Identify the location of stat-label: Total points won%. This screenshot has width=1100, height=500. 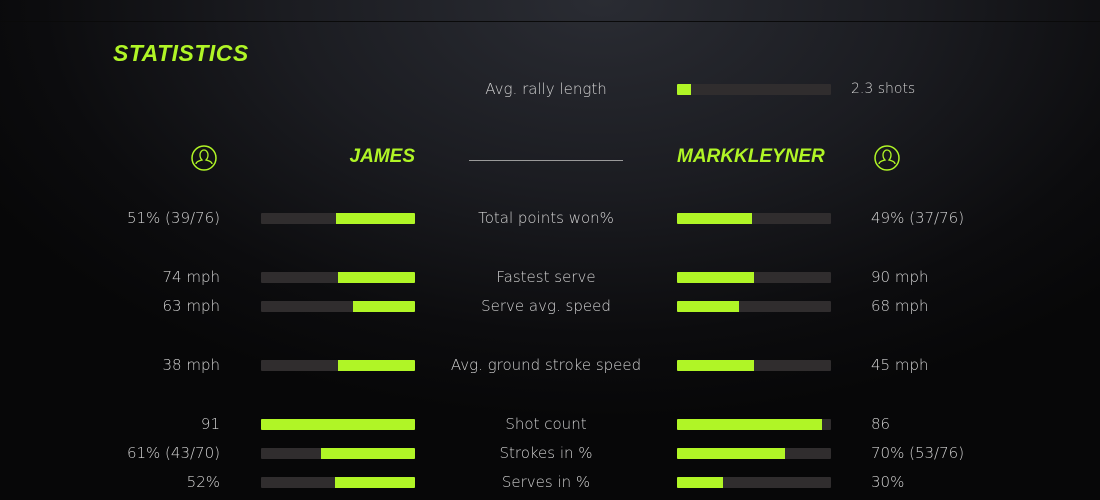
(546, 218).